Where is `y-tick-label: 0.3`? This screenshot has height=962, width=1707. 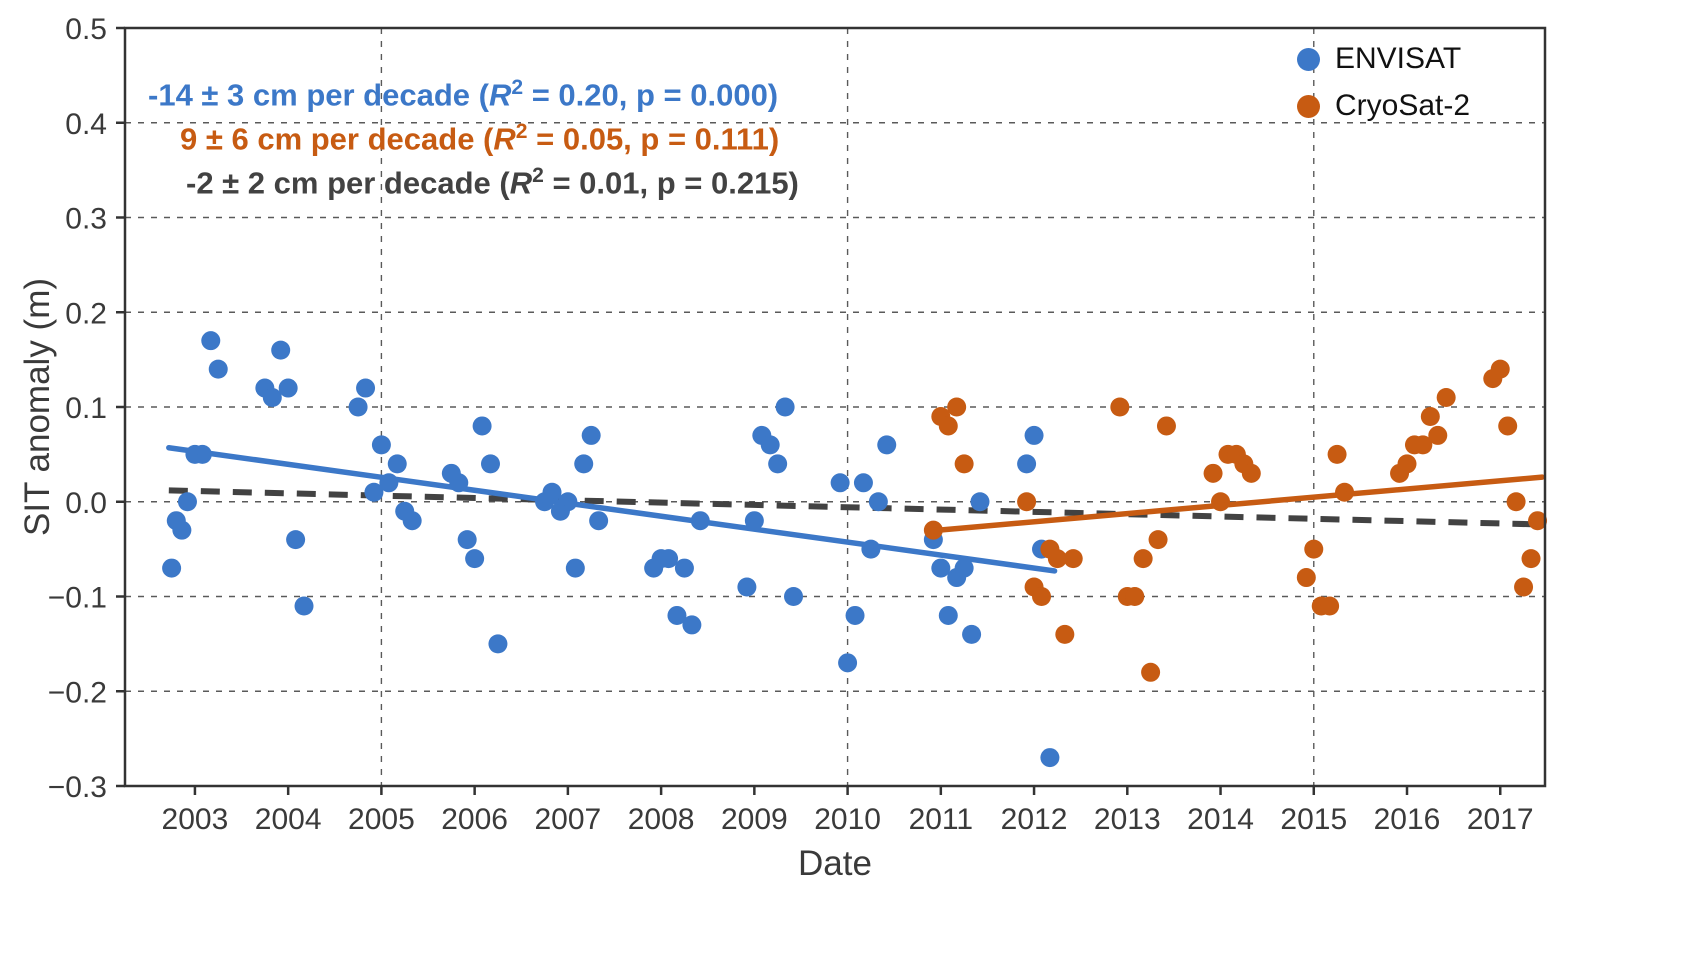 y-tick-label: 0.3 is located at coordinates (86, 219).